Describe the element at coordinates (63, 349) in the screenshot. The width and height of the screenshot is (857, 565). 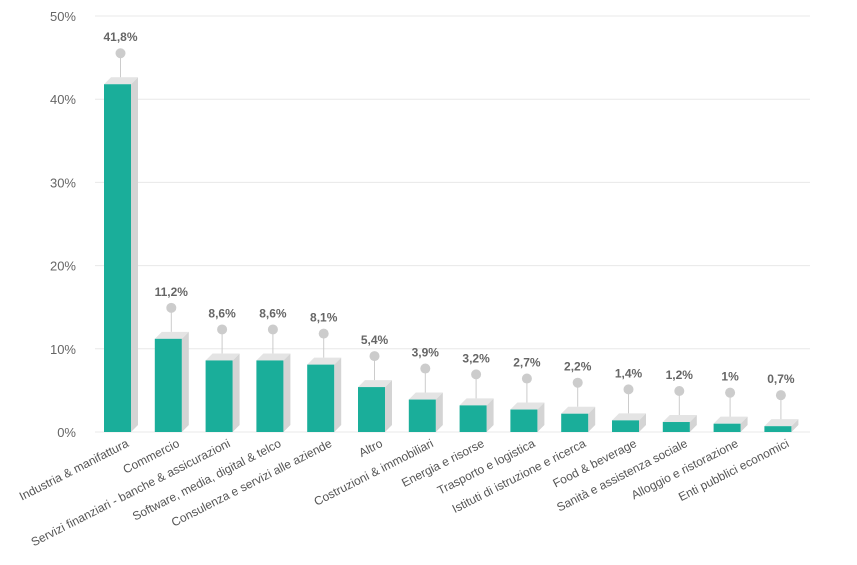
I see `y-tick-label: 10%` at that location.